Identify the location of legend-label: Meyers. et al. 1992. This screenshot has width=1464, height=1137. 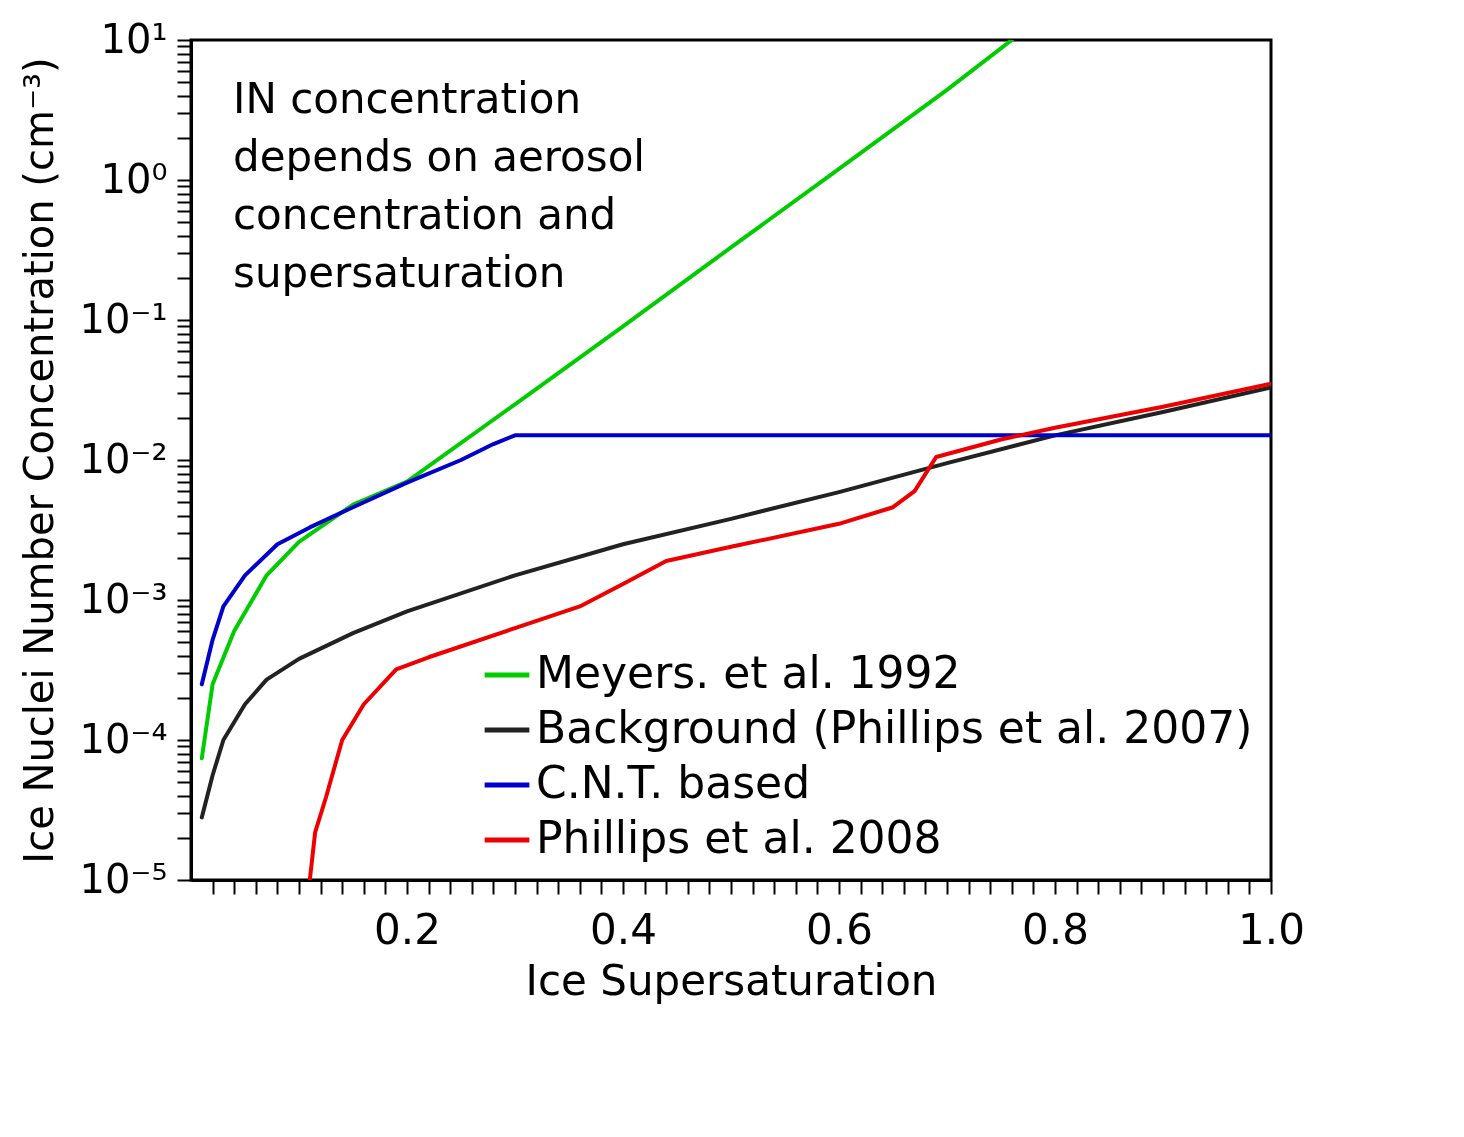
(748, 672).